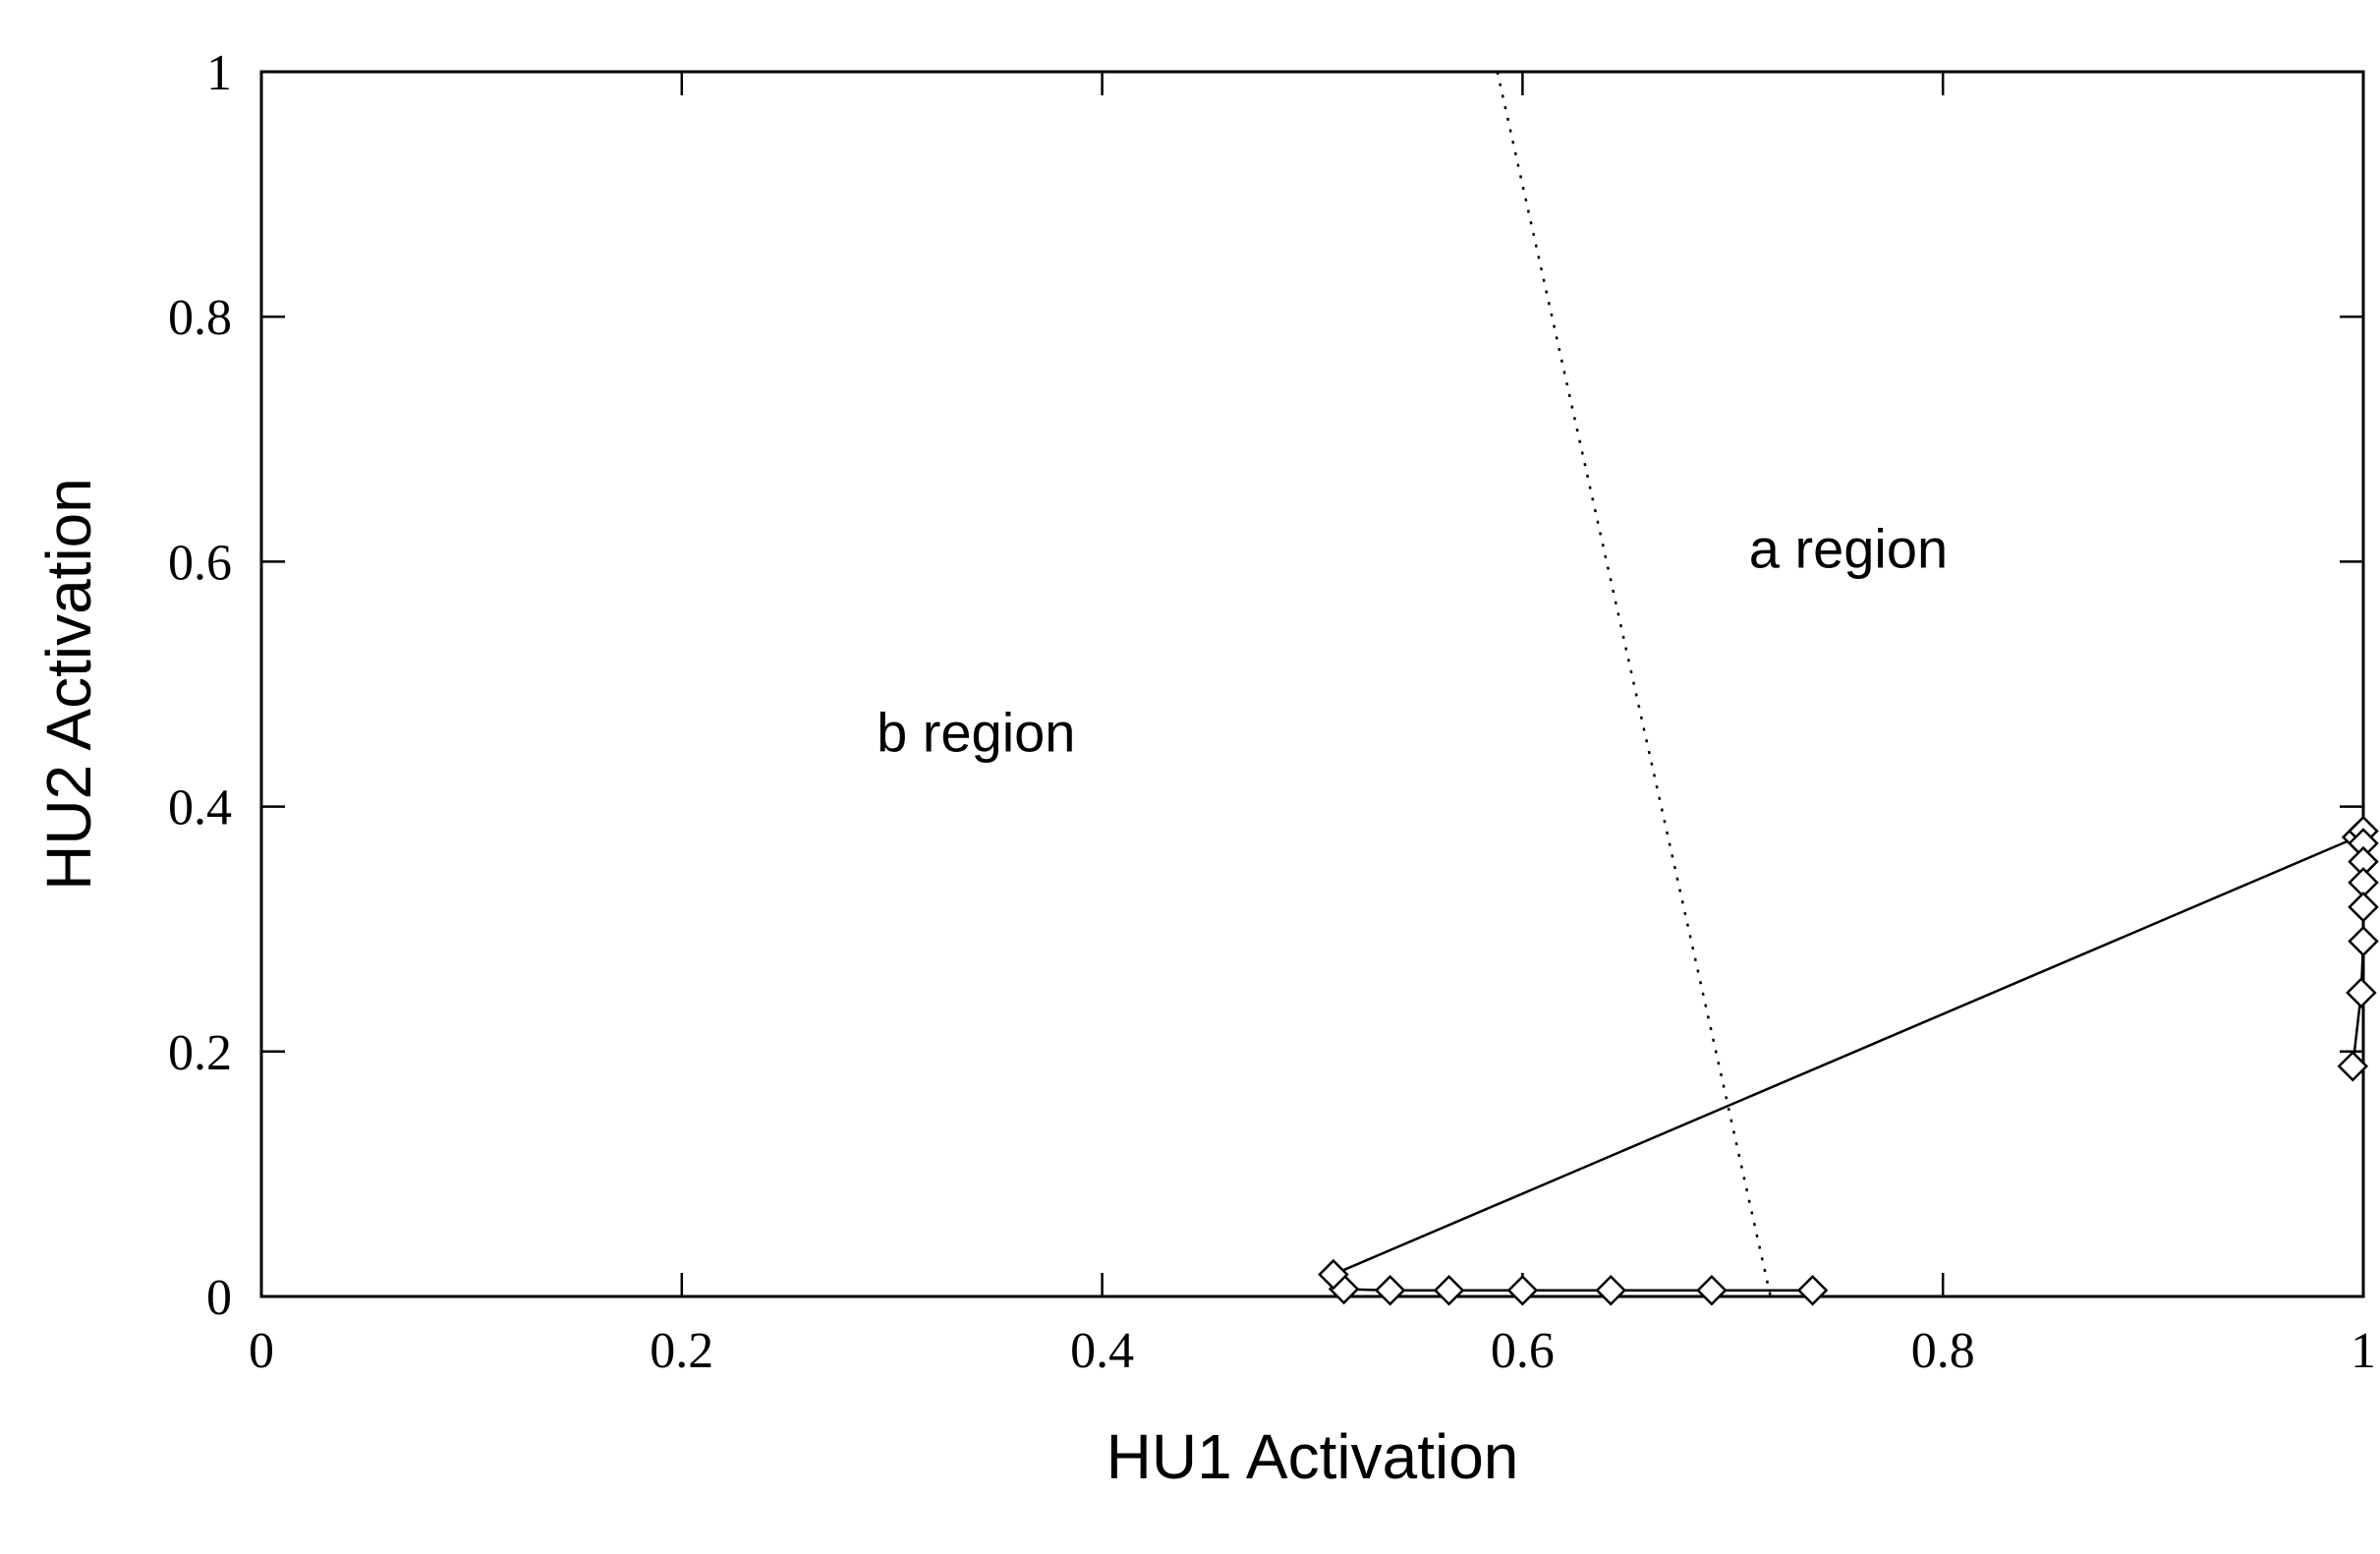 Image resolution: width=2380 pixels, height=1554 pixels. What do you see at coordinates (200, 808) in the screenshot?
I see `y-tick-label: 0.4` at bounding box center [200, 808].